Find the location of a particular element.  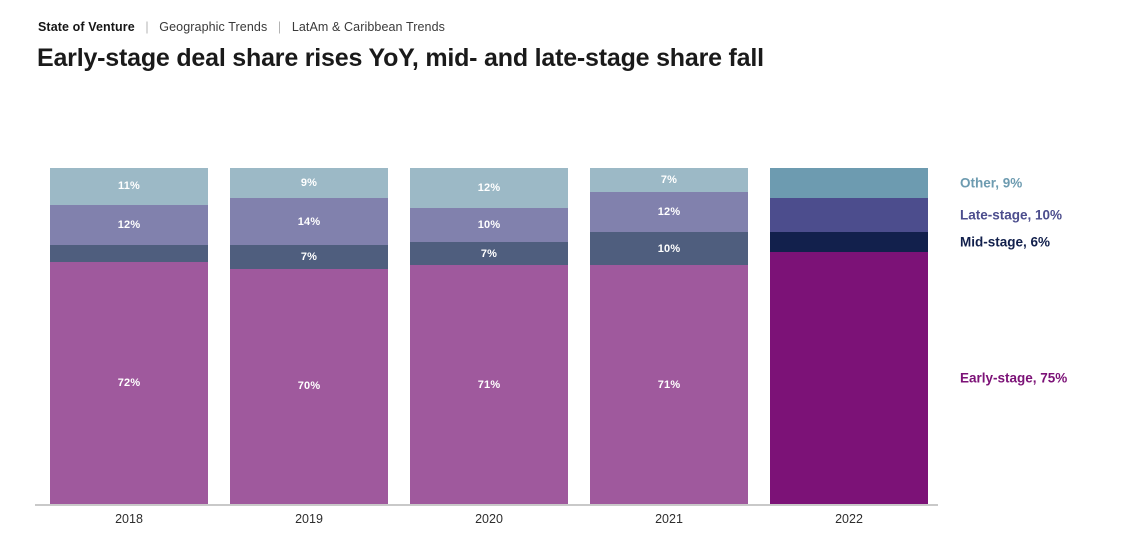

bar-segment-mid-stage-2022 is located at coordinates (849, 241).